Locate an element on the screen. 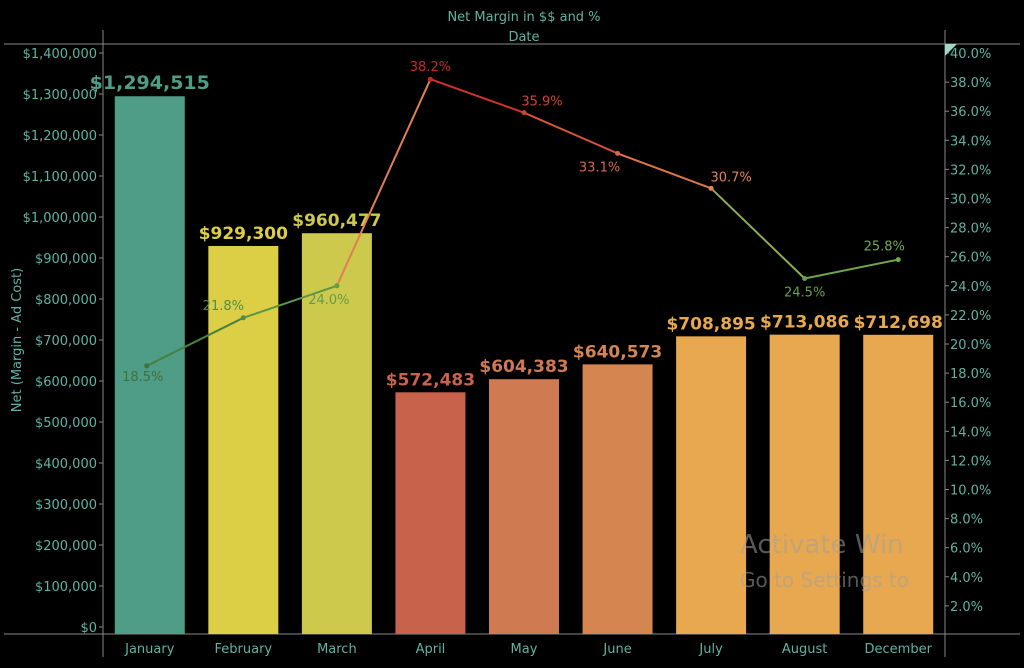  y-tick-label: $0 is located at coordinates (88, 628).